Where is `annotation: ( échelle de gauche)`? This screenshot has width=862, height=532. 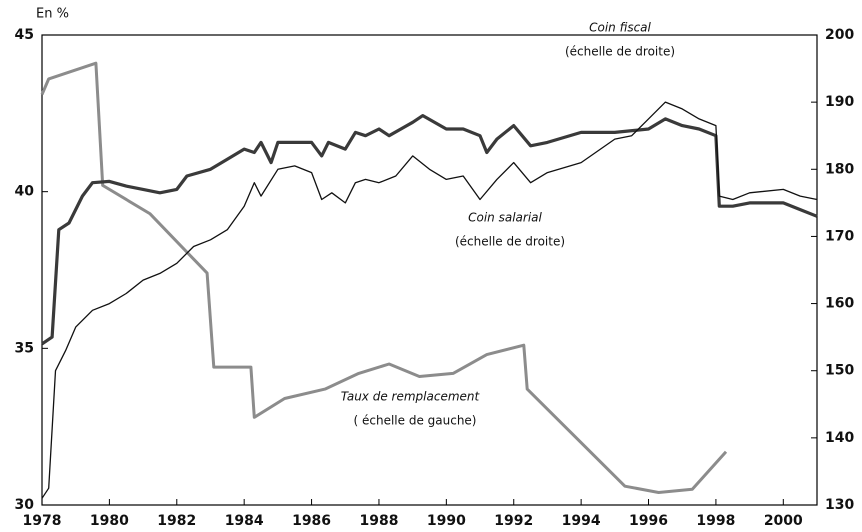 annotation: ( échelle de gauche) is located at coordinates (415, 421).